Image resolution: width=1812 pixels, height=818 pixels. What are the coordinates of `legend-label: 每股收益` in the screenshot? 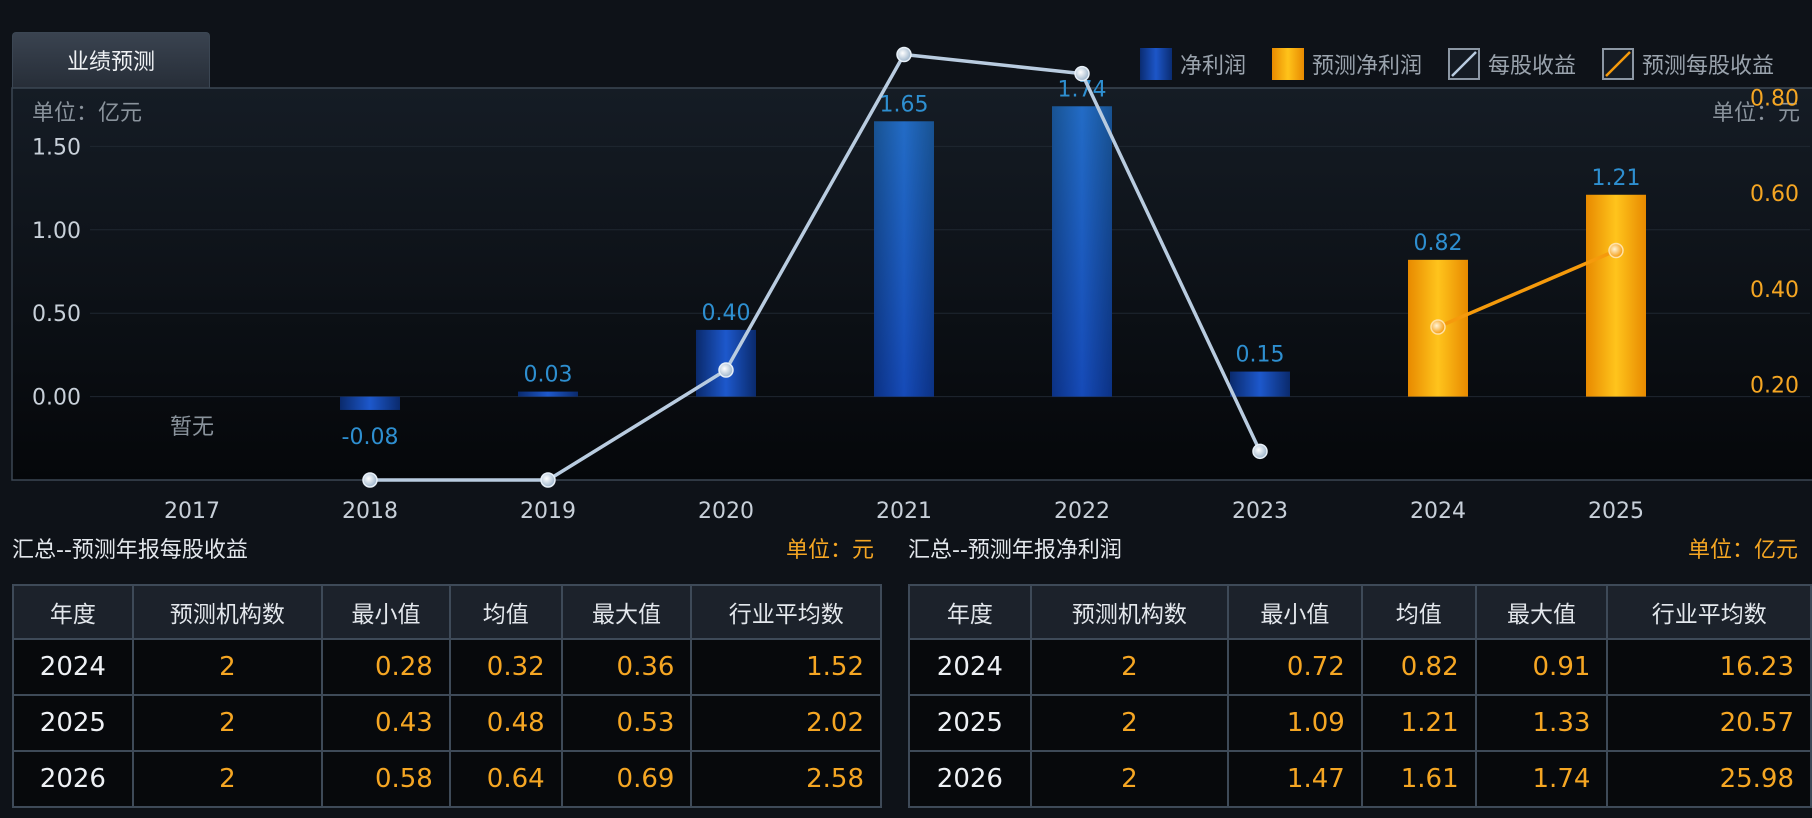 It's located at (1532, 66).